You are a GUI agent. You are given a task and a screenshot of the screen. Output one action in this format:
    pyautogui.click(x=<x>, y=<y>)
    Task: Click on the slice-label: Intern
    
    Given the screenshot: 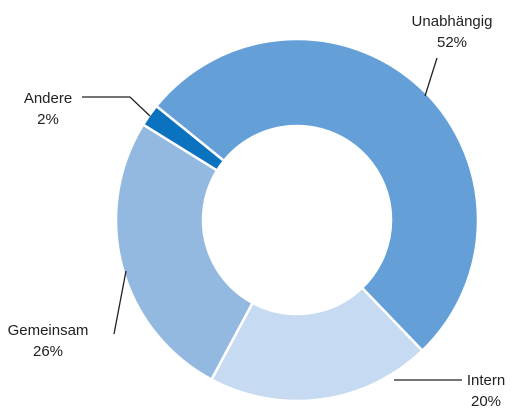 What is the action you would take?
    pyautogui.click(x=486, y=380)
    